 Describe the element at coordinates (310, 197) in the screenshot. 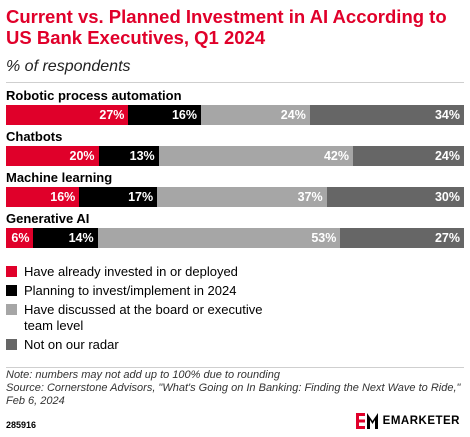

I see `data-label: 37%` at that location.